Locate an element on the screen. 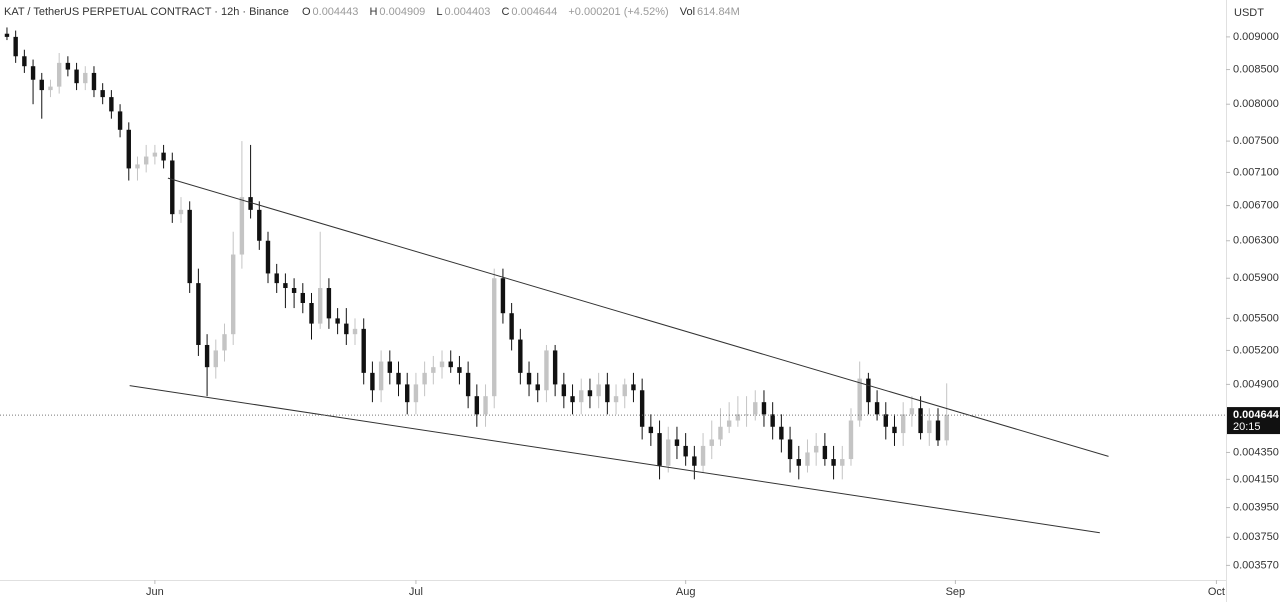 The image size is (1280, 602). x-tick-label: Jul is located at coordinates (416, 592).